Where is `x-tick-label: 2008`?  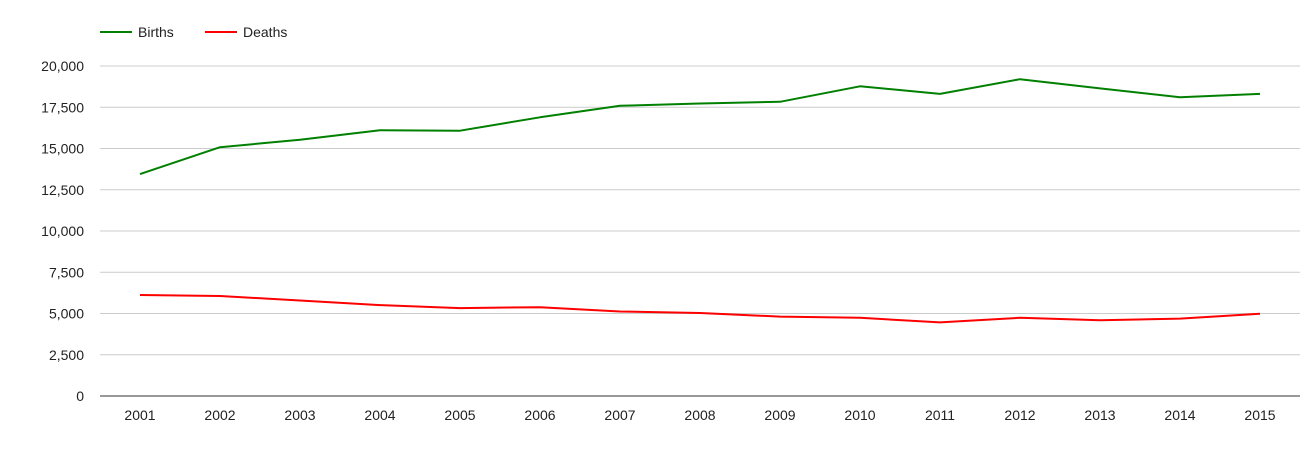
x-tick-label: 2008 is located at coordinates (699, 415).